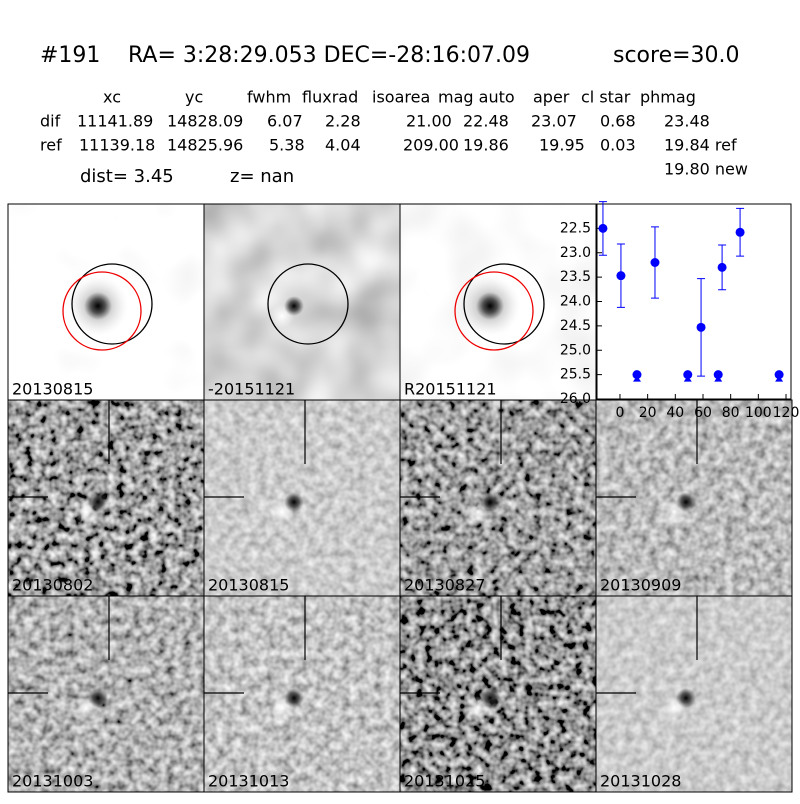  What do you see at coordinates (287, 145) in the screenshot?
I see `table-cell: 5.38` at bounding box center [287, 145].